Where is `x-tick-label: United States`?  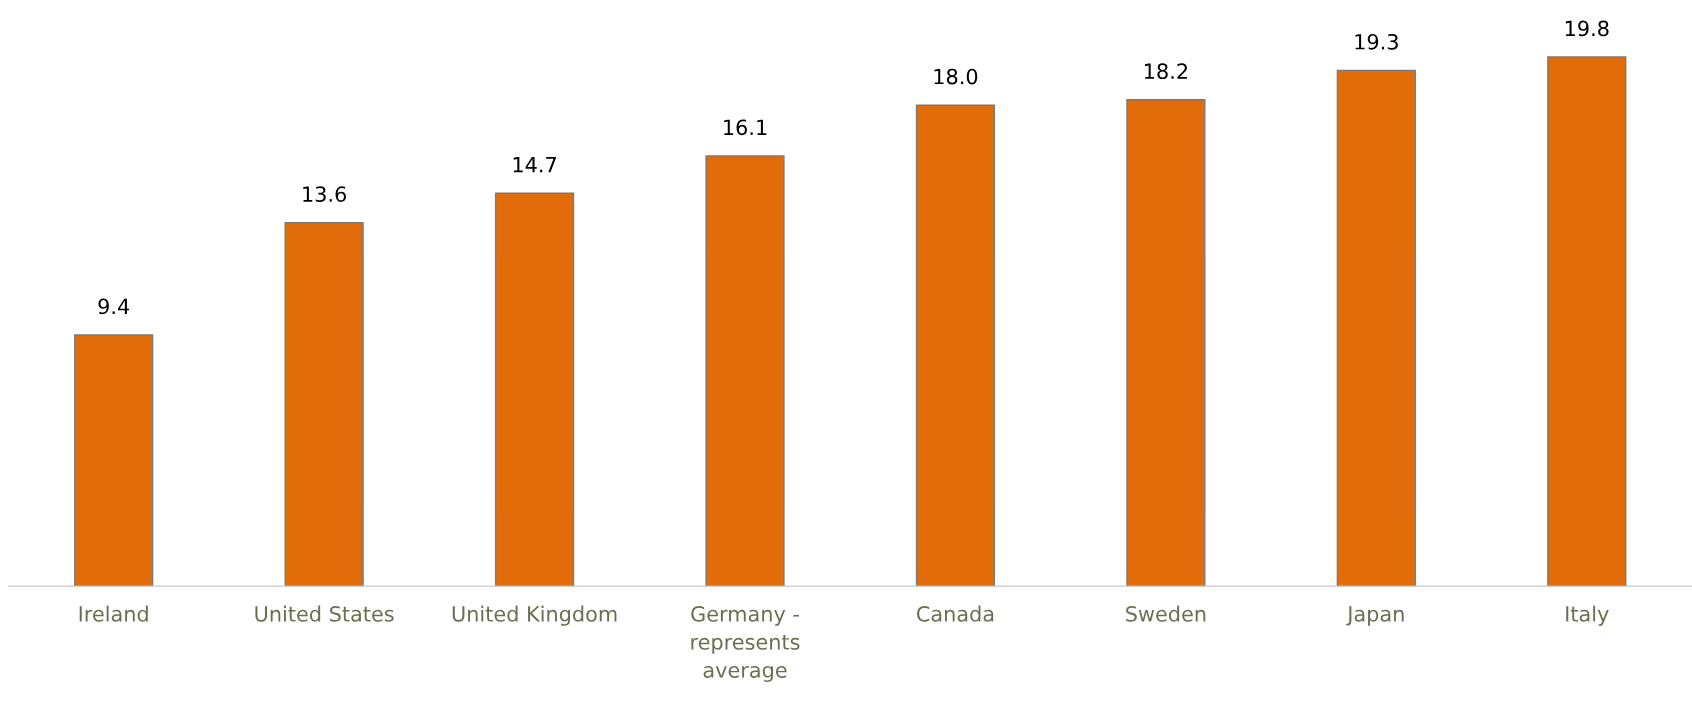 x-tick-label: United States is located at coordinates (324, 613).